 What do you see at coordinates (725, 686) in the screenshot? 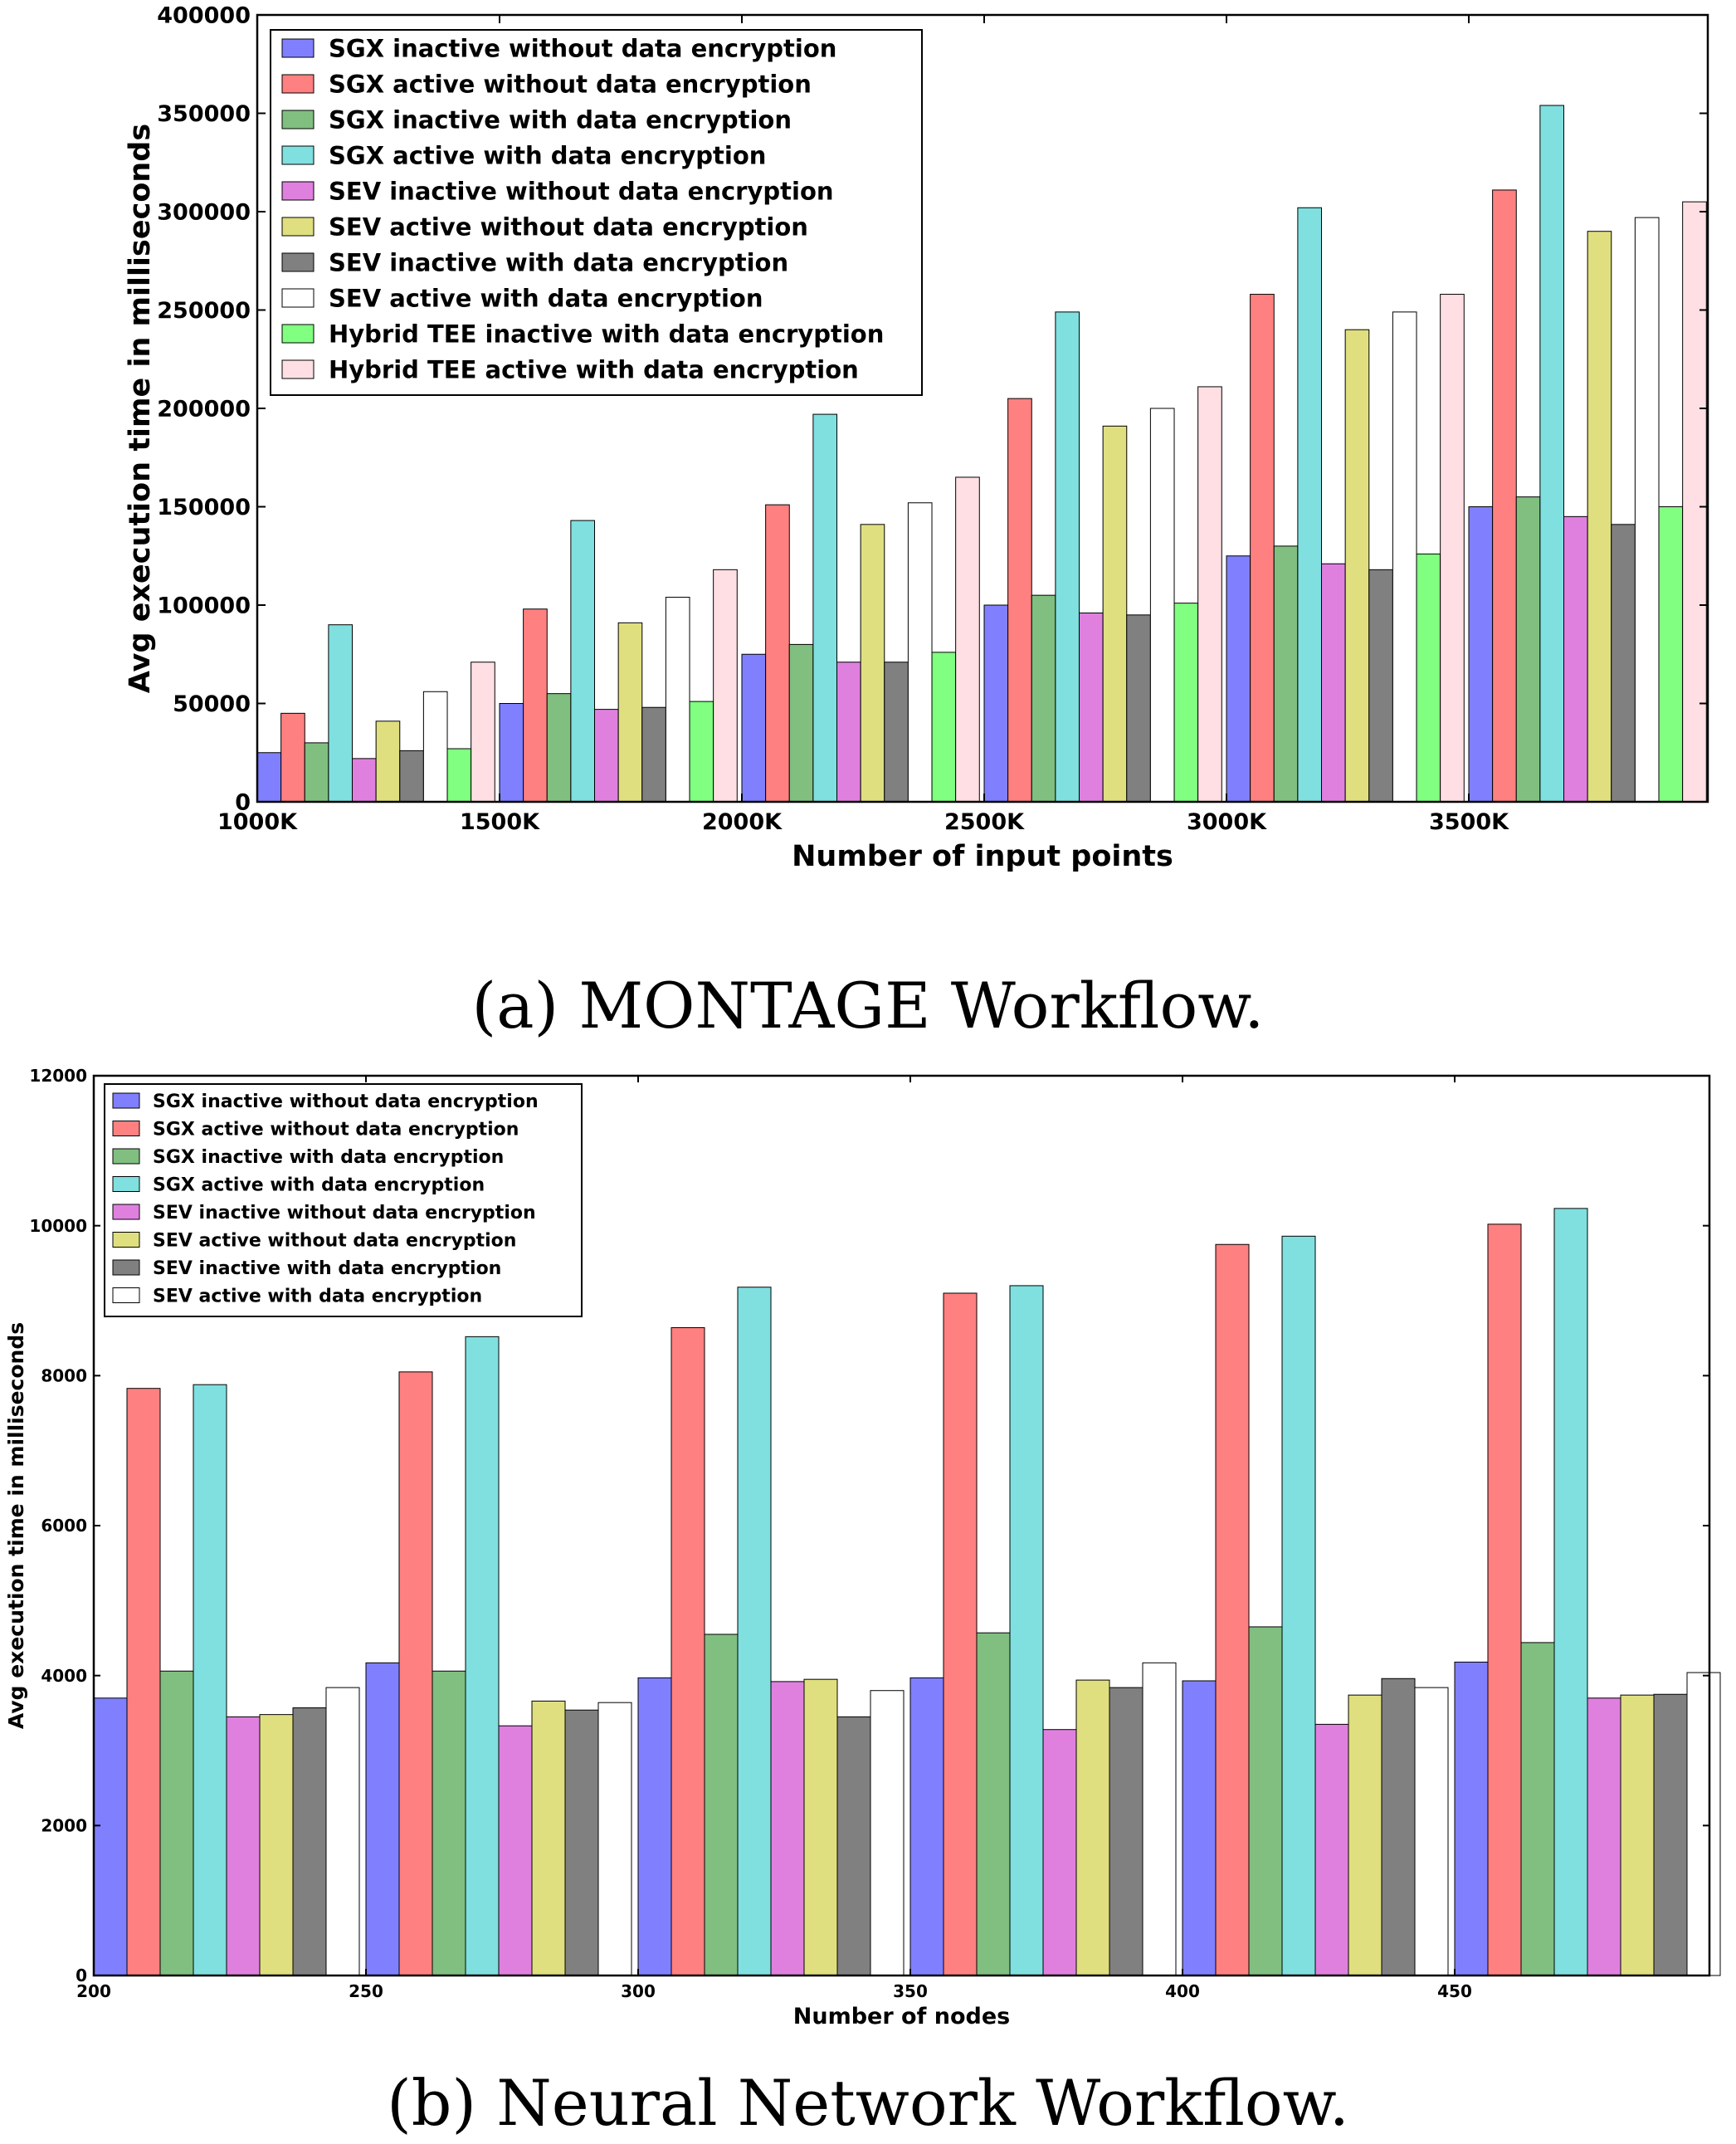
I see `bar-hybrid-tee-active-with-data-encryption-1500k` at bounding box center [725, 686].